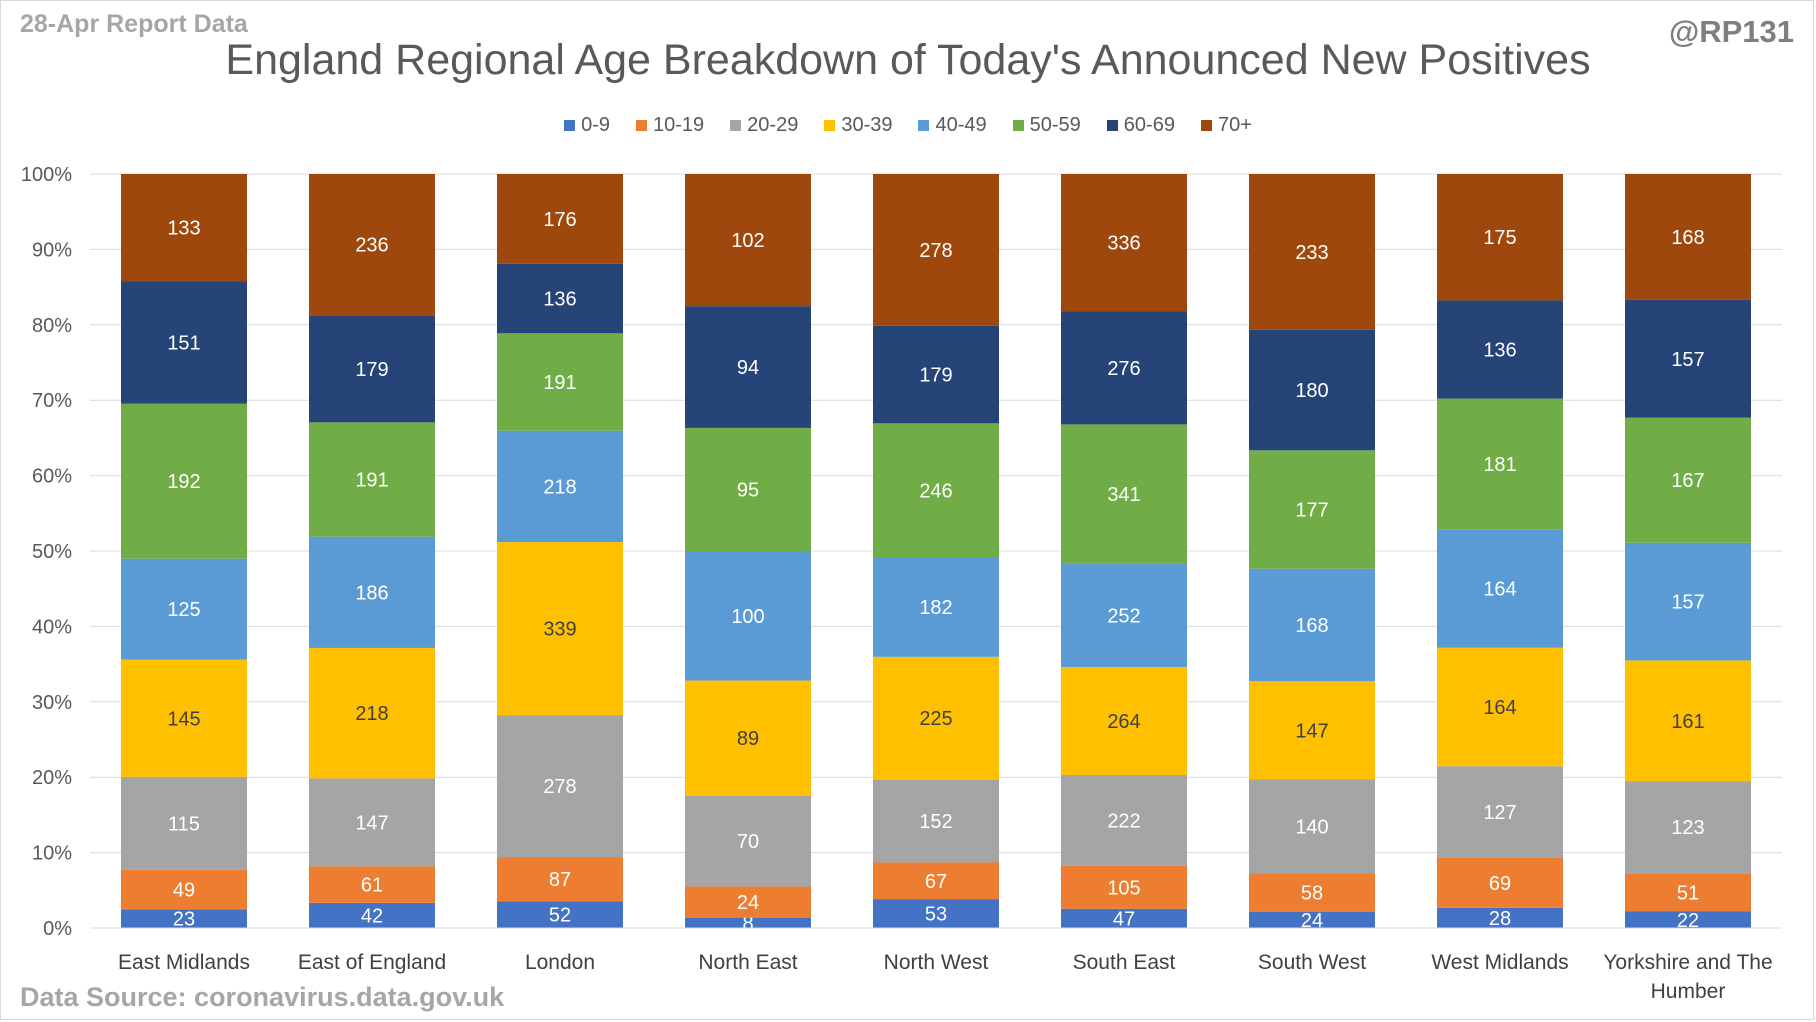  I want to click on y-tick-label: 60%, so click(52, 477).